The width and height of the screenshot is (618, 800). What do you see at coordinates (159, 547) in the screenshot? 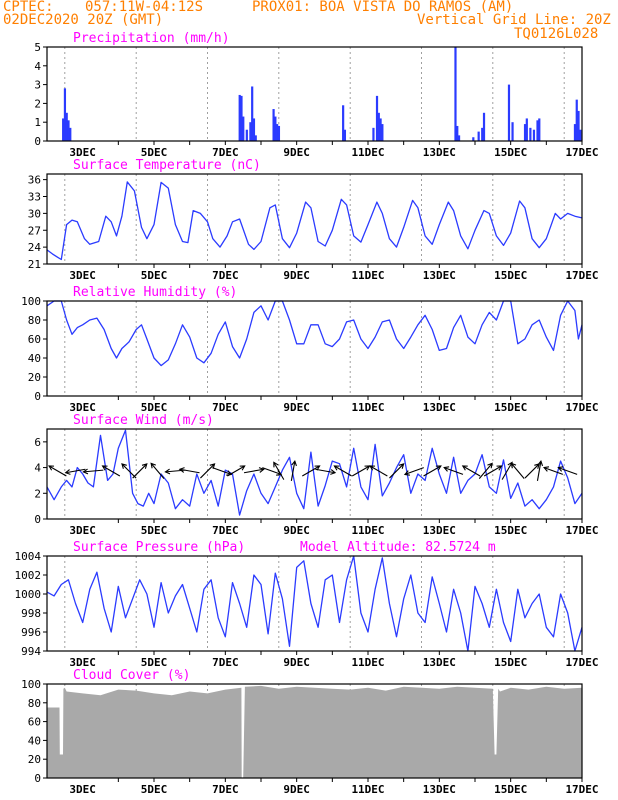
I see `panel-title: Surface Pressure (hPa)` at bounding box center [159, 547].